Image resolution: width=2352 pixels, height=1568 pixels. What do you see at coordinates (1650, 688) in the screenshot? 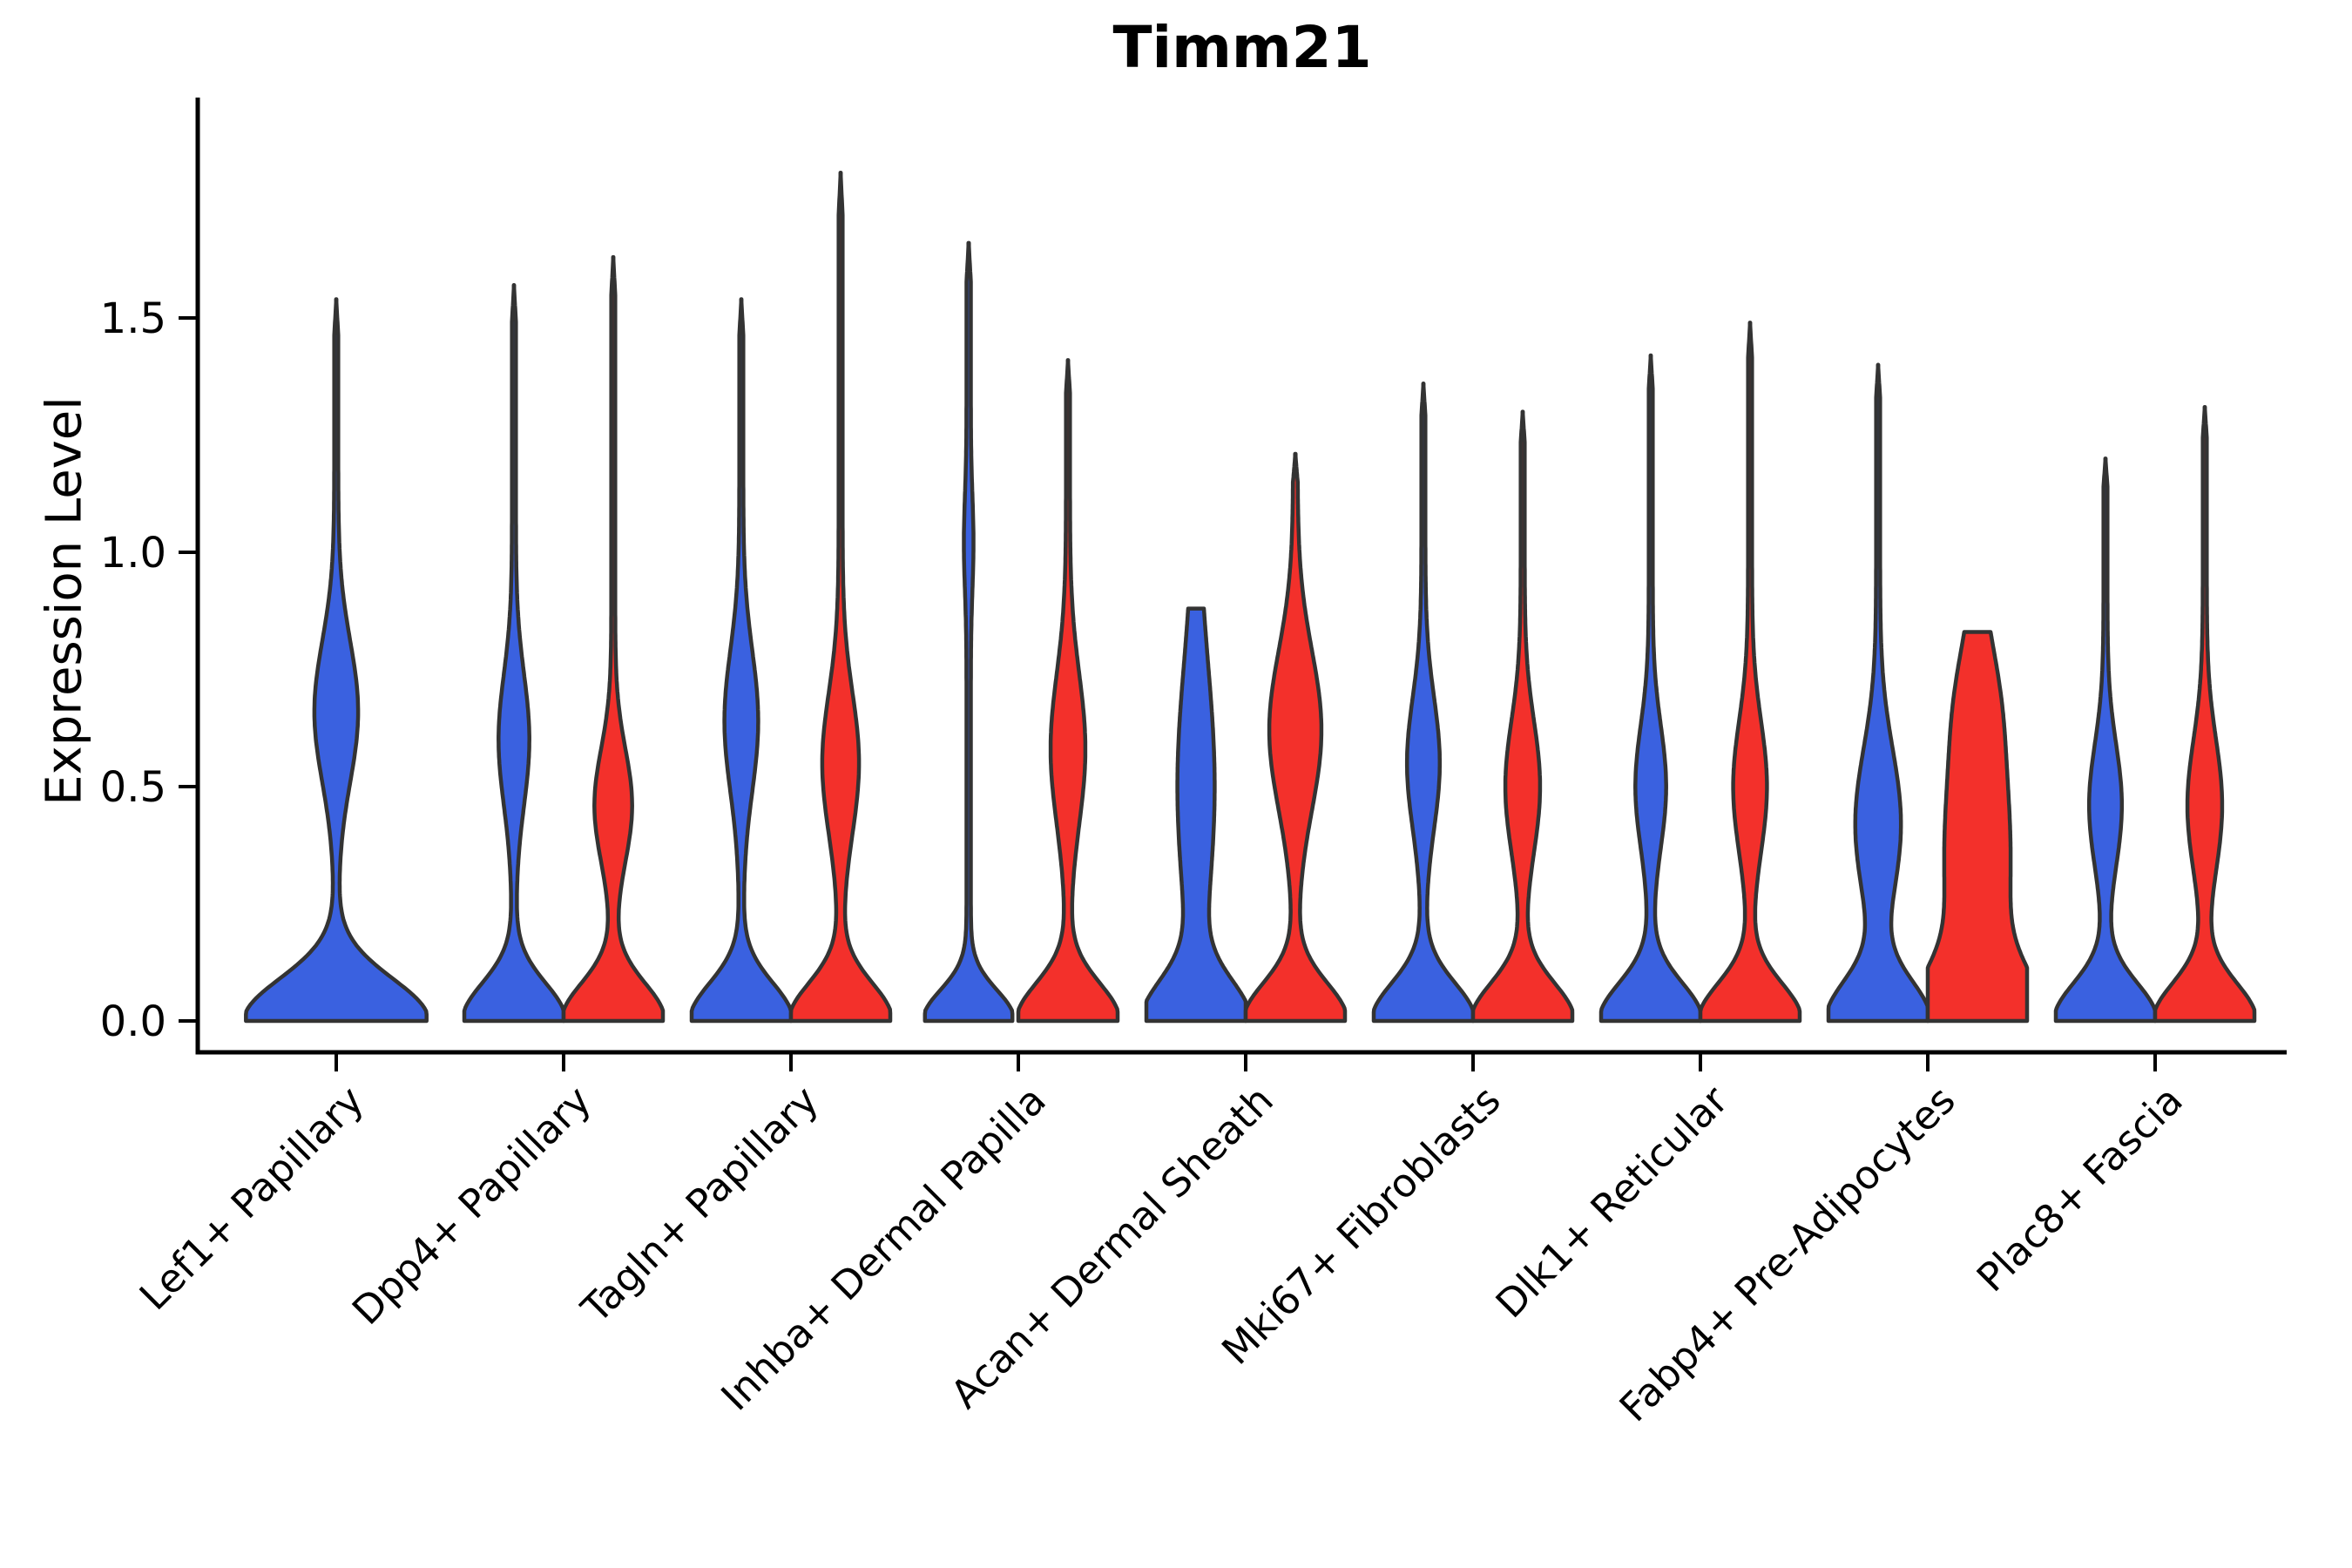
I see `violin-dlk1-reticular-blue` at bounding box center [1650, 688].